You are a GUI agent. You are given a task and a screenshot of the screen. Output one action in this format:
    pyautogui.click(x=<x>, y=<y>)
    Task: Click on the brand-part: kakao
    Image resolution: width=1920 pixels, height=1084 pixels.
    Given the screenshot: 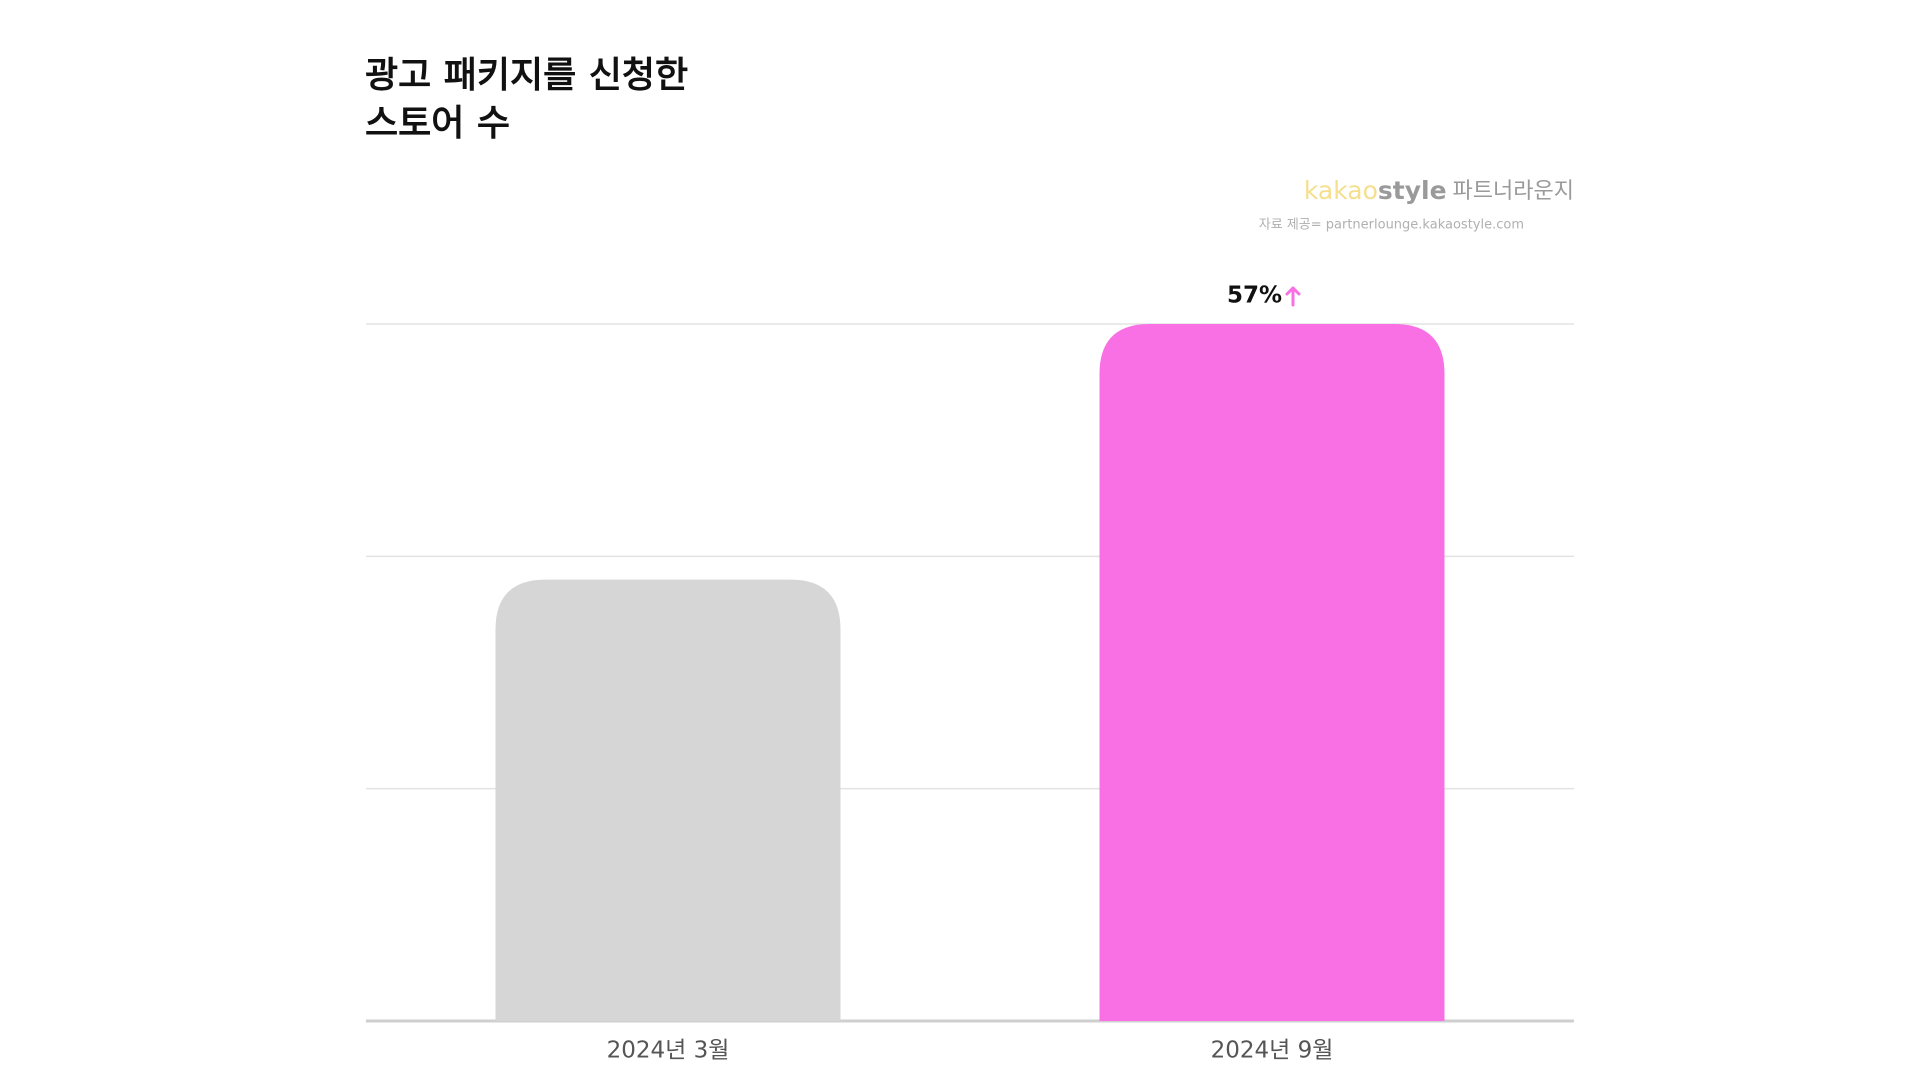 What is the action you would take?
    pyautogui.click(x=1341, y=190)
    